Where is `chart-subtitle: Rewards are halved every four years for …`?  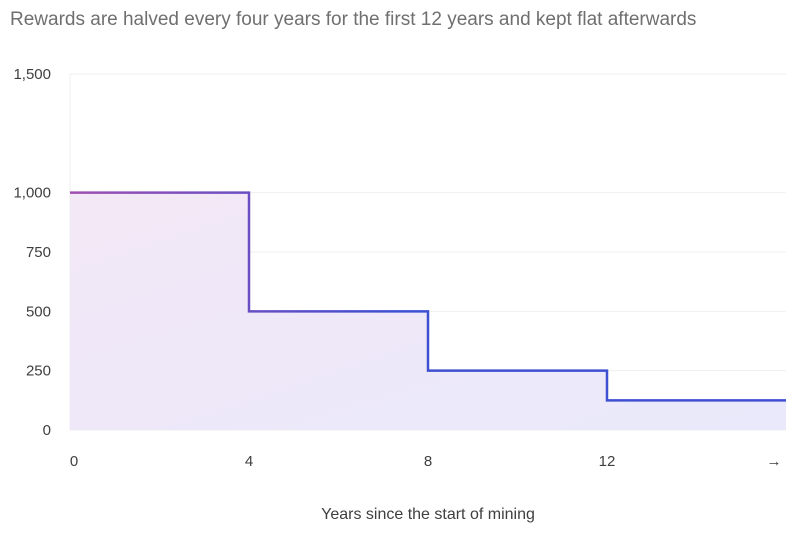 chart-subtitle: Rewards are halved every four years for … is located at coordinates (353, 19).